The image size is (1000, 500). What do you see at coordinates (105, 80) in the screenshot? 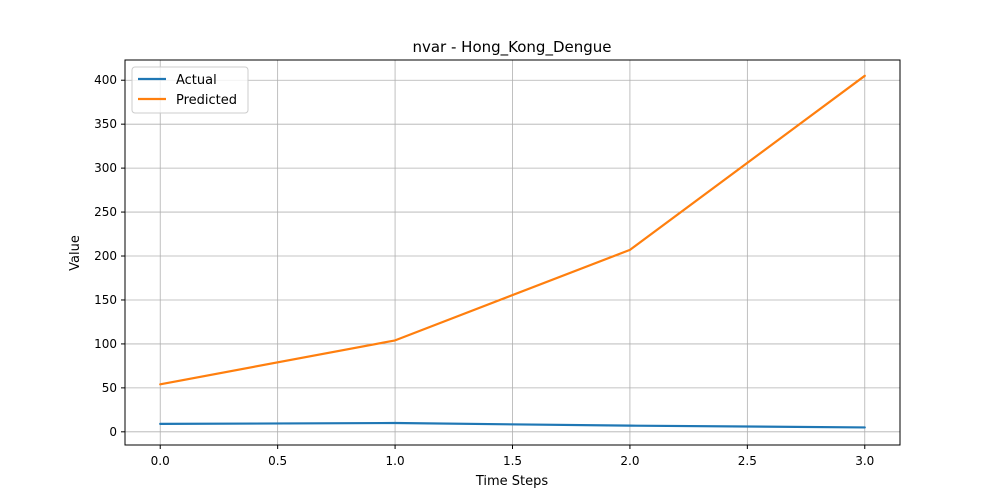
I see `y-tick-label: 400` at bounding box center [105, 80].